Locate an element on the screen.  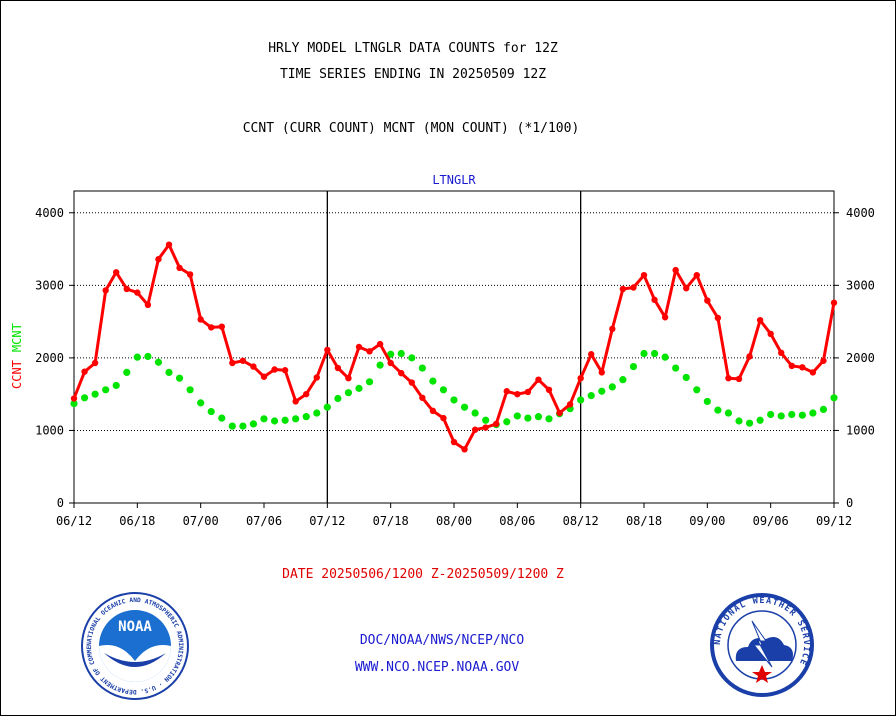
x-tick-label: 08/00 is located at coordinates (454, 521).